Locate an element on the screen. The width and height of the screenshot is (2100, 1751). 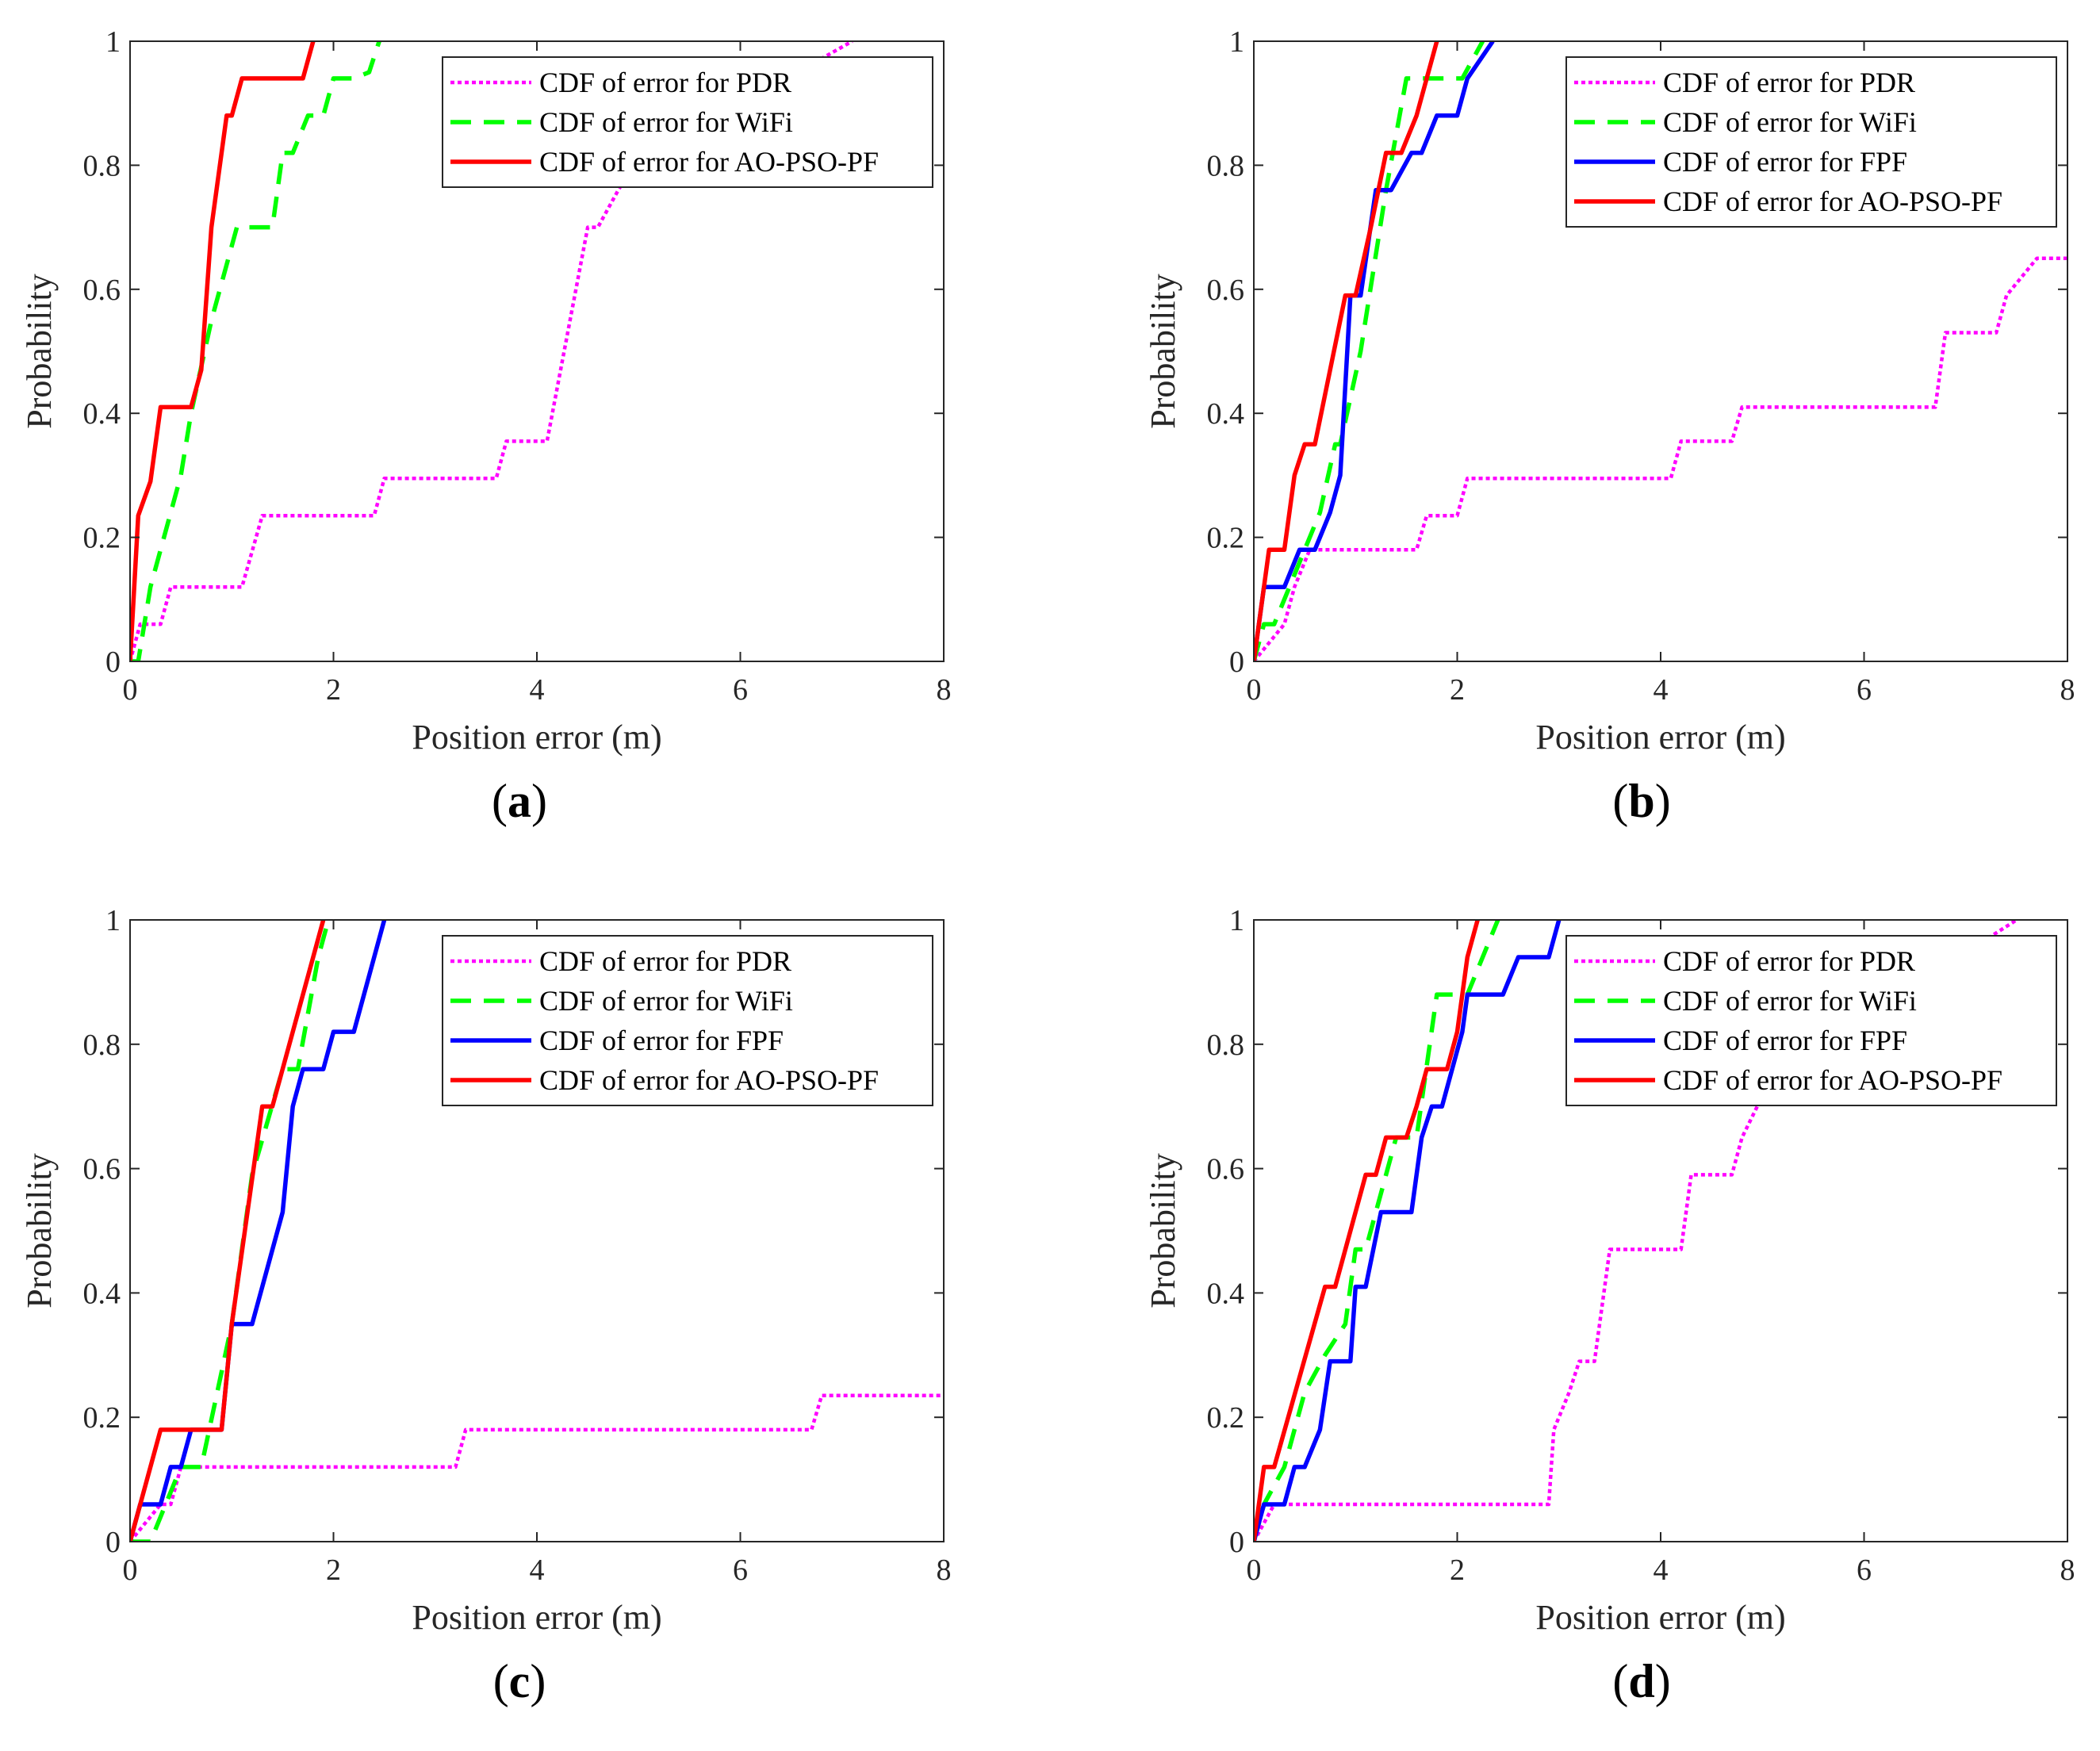
panel-caption: (b) is located at coordinates (1641, 801).